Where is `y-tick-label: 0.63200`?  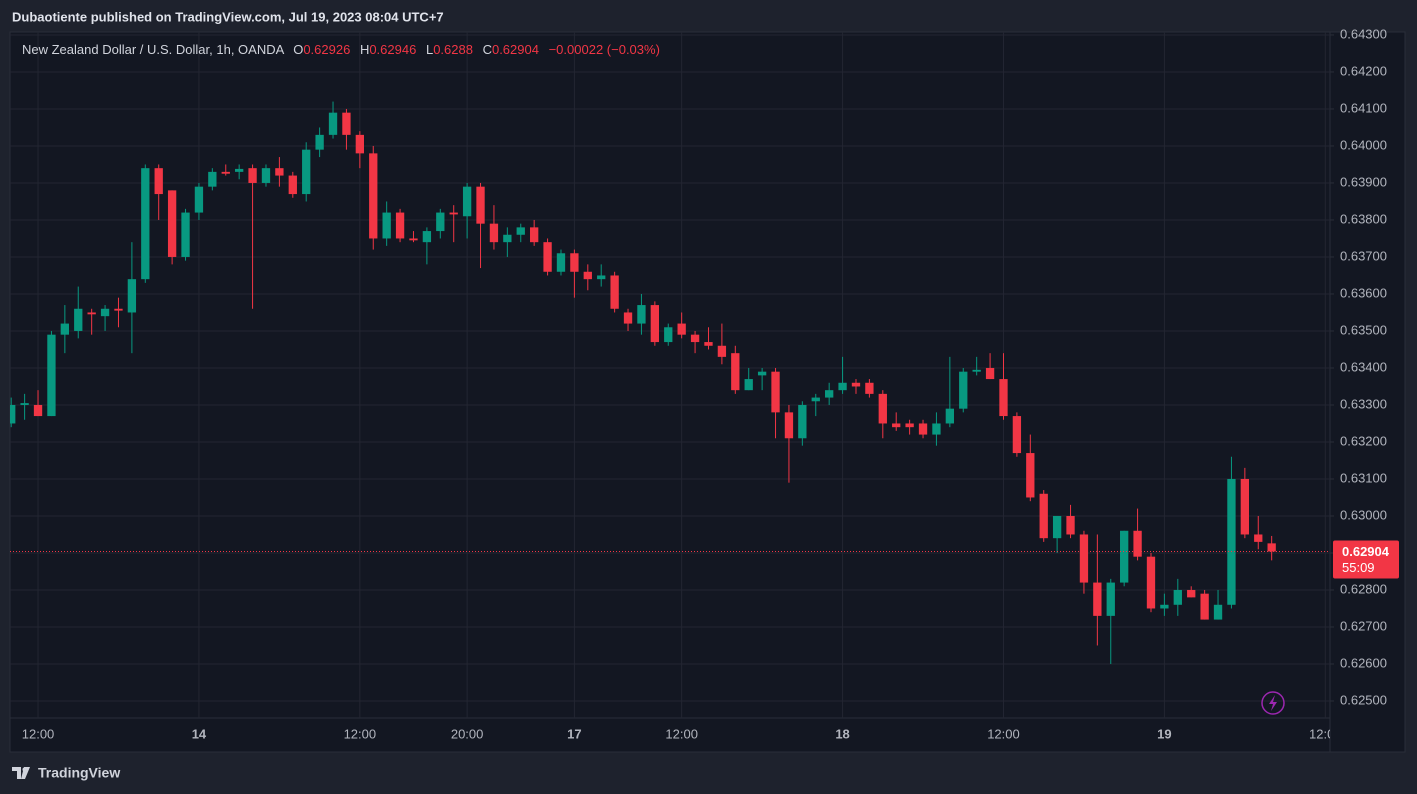
y-tick-label: 0.63200 is located at coordinates (1363, 440).